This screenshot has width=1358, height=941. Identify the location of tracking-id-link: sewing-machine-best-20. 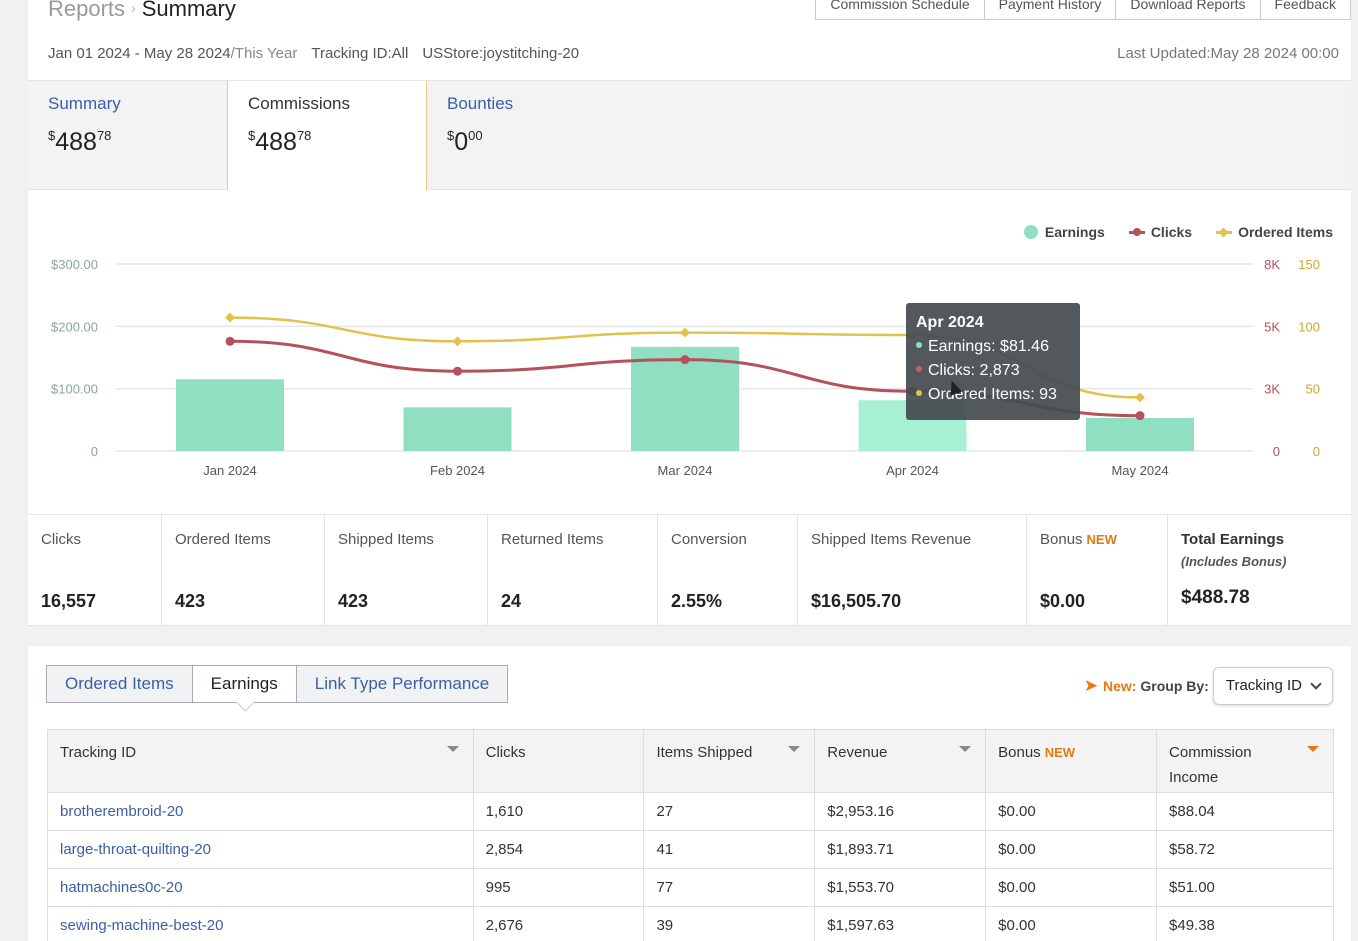
(260, 923).